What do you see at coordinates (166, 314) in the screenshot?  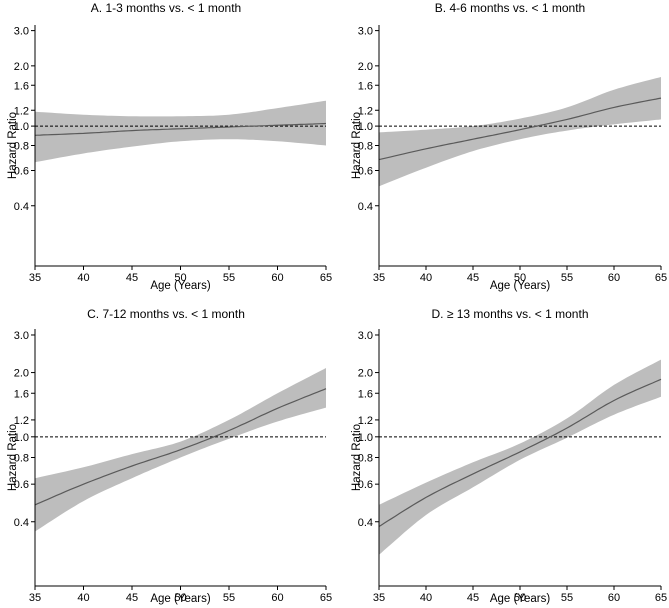 I see `panel-title: C. 7-12 months vs. < 1 month` at bounding box center [166, 314].